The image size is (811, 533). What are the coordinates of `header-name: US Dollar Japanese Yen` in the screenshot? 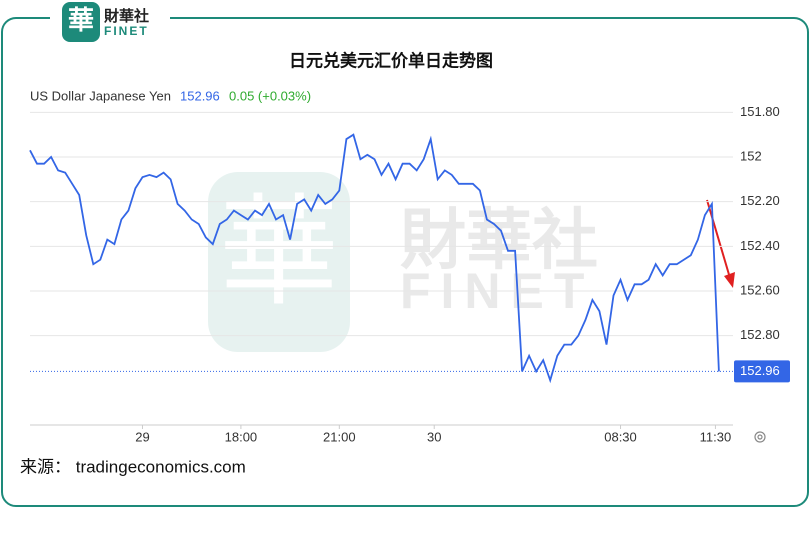 It's located at (100, 95).